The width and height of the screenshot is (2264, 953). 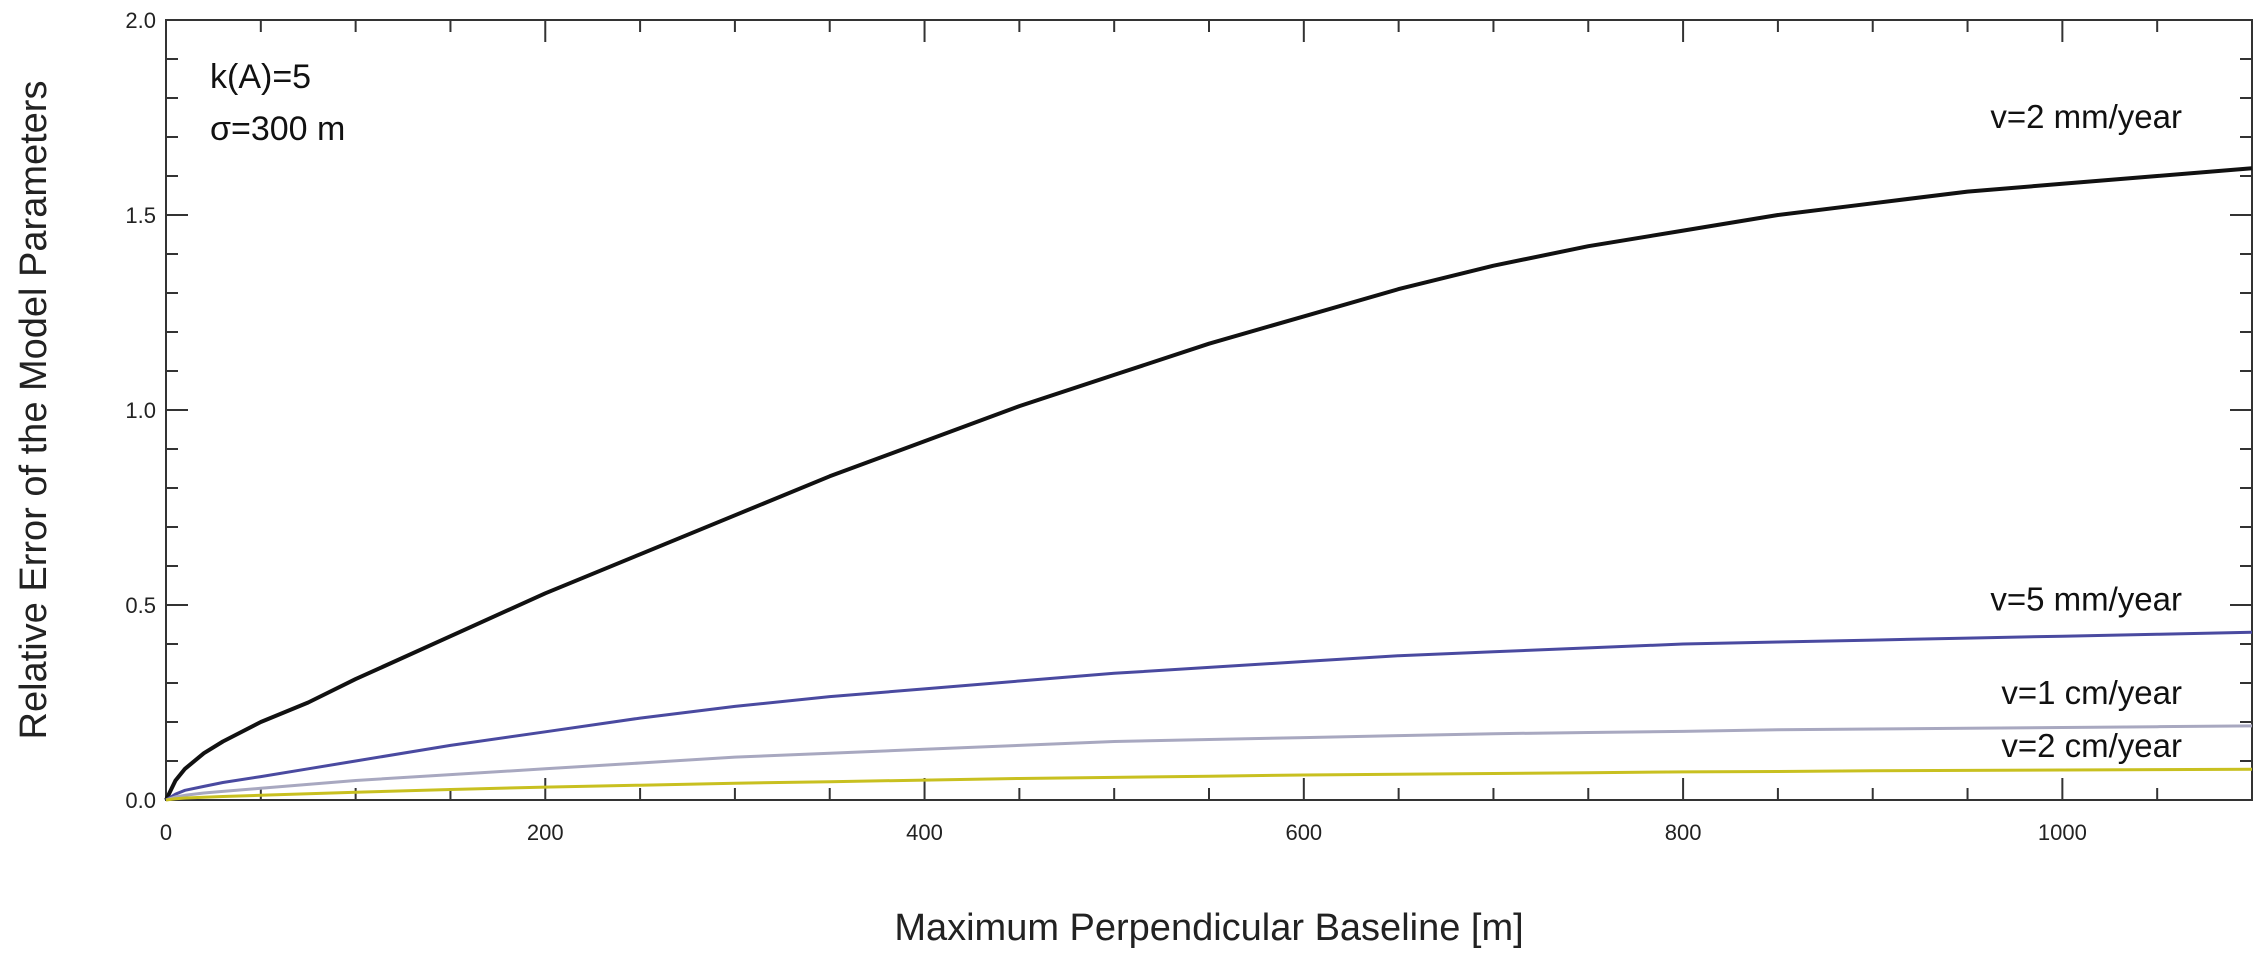 What do you see at coordinates (140, 215) in the screenshot?
I see `y-tick-label: 1.5` at bounding box center [140, 215].